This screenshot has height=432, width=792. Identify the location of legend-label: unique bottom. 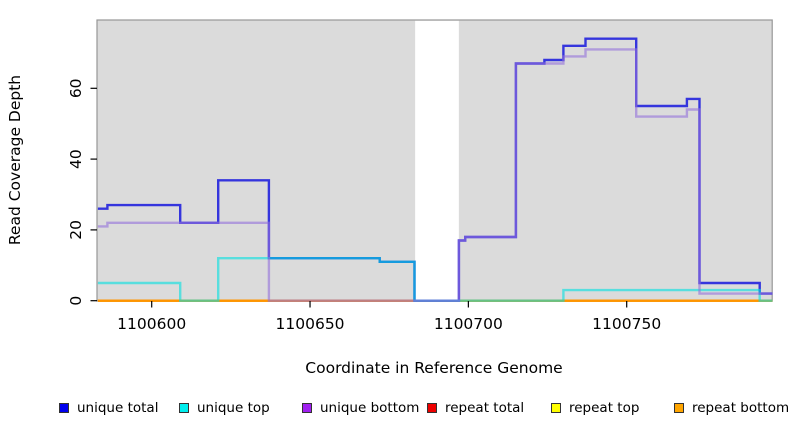
(370, 408).